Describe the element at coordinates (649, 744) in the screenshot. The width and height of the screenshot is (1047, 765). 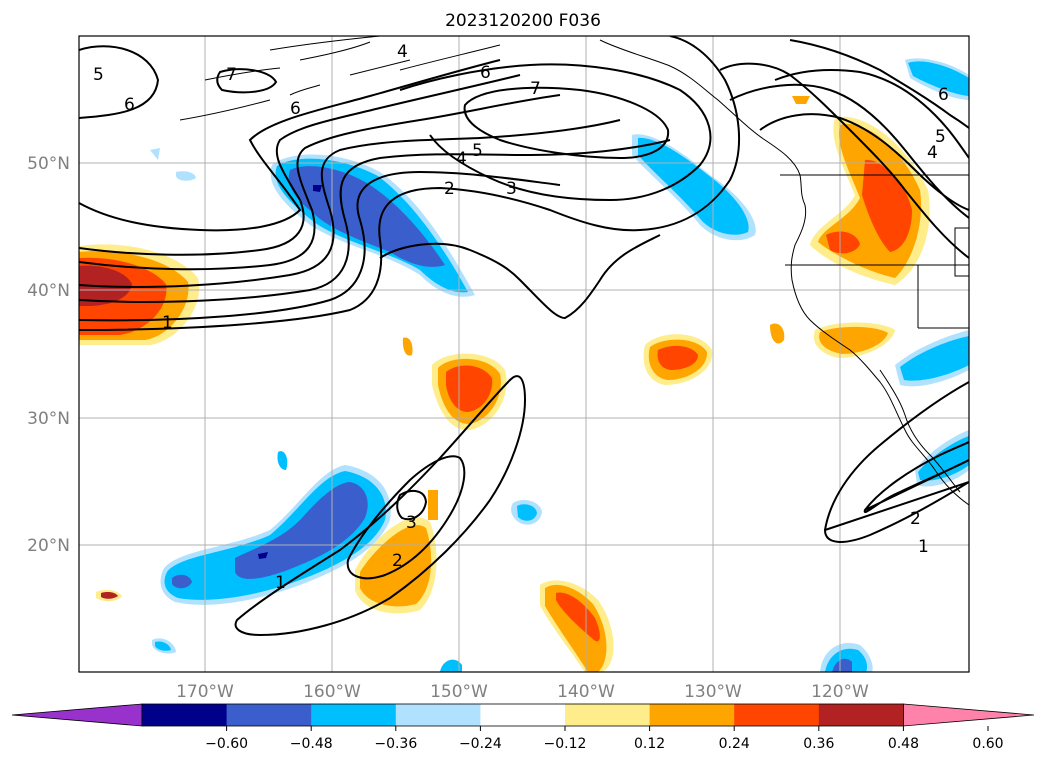
I see `colorbar-tick-label: 0.12` at that location.